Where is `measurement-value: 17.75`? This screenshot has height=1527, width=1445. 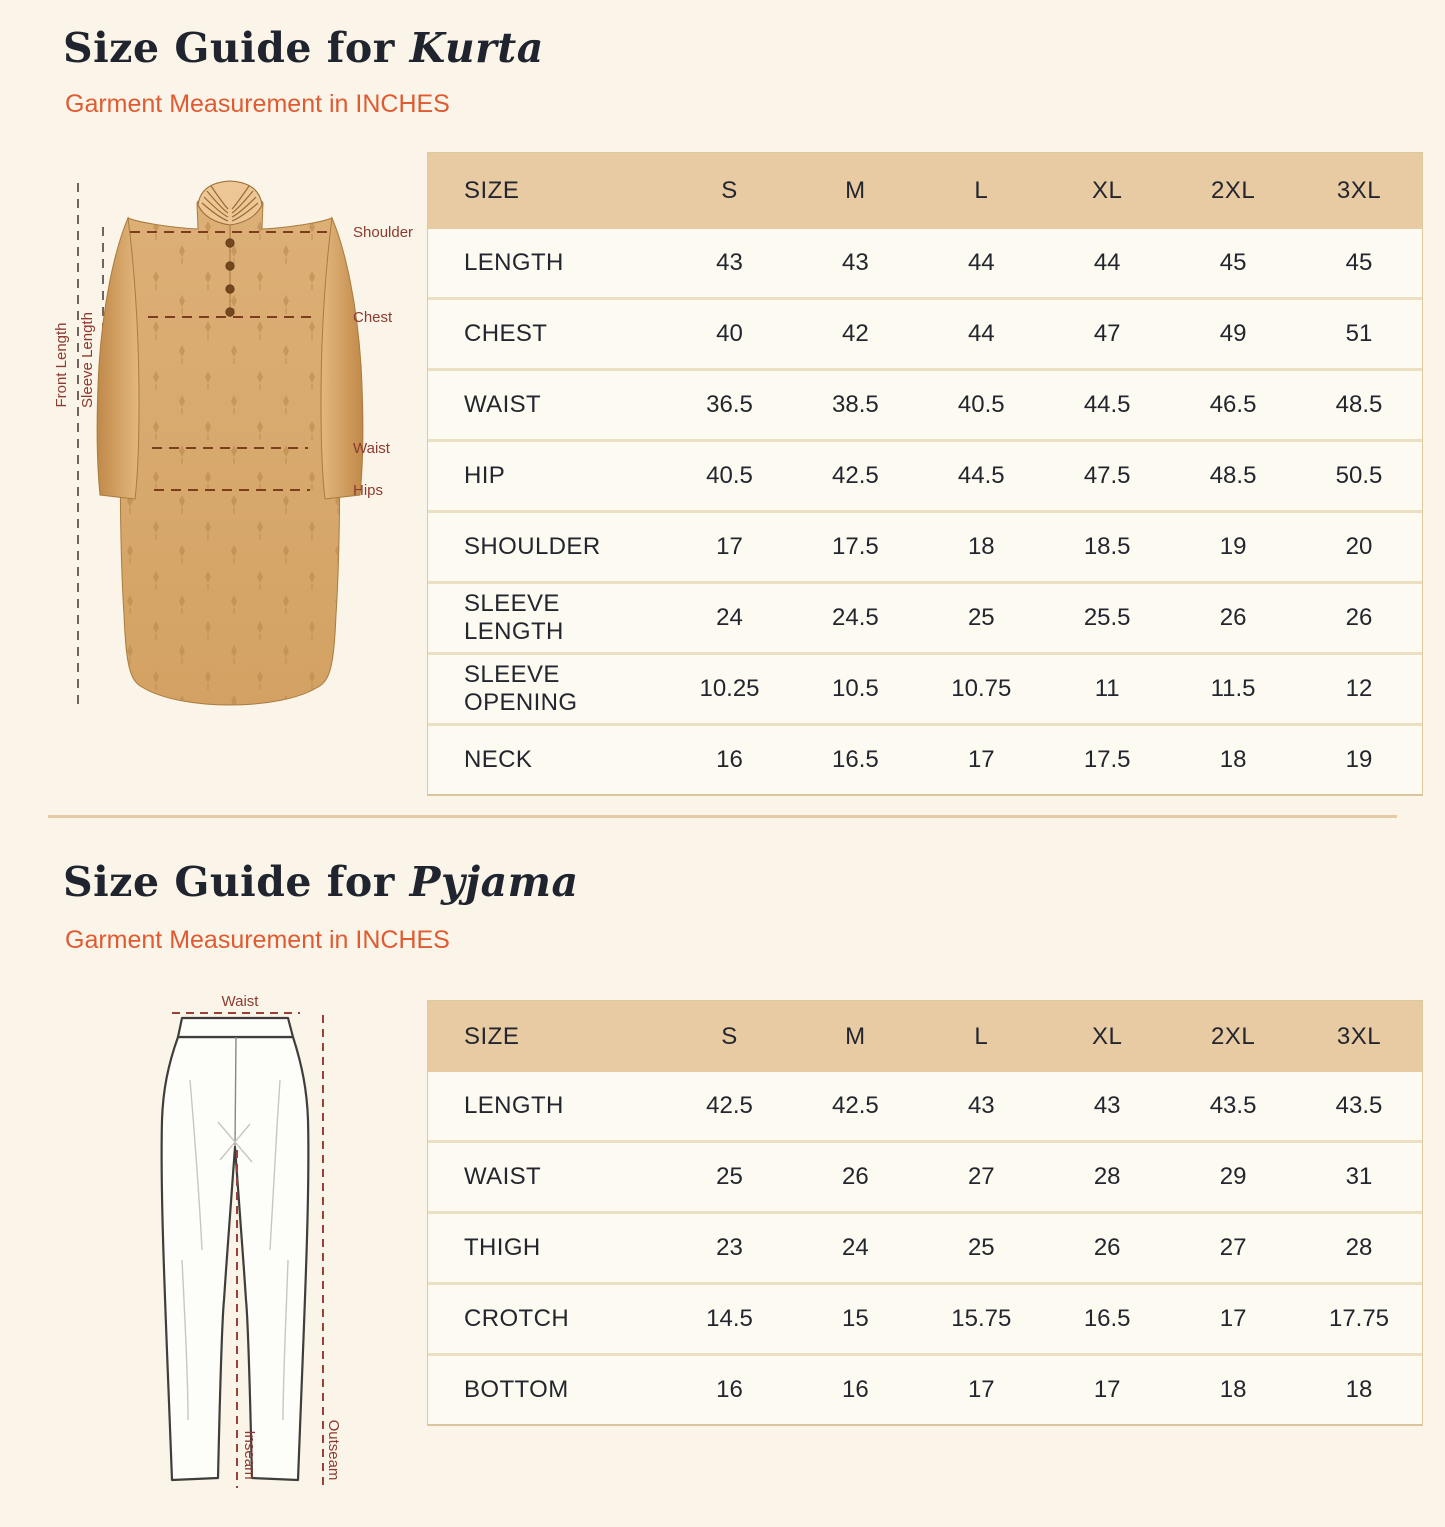 measurement-value: 17.75 is located at coordinates (1359, 1317).